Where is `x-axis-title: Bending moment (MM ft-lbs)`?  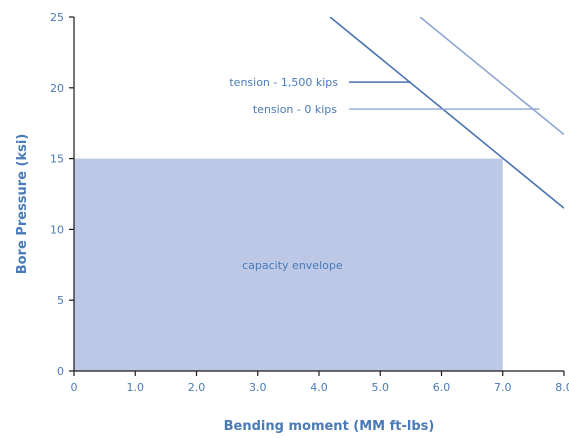 x-axis-title: Bending moment (MM ft-lbs) is located at coordinates (329, 426).